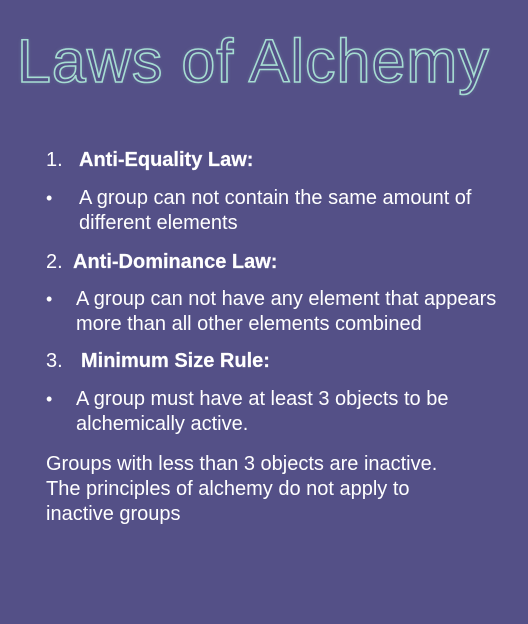 Image resolution: width=528 pixels, height=624 pixels. Describe the element at coordinates (253, 61) in the screenshot. I see `slide-title: Laws of Alchemy` at that location.